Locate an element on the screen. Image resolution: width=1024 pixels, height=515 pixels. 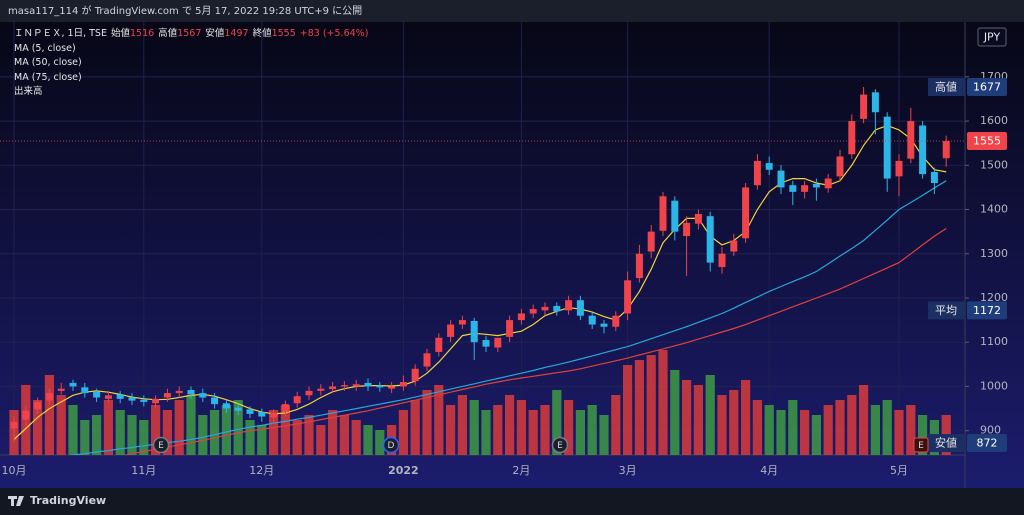
x-tick-label: 10月 is located at coordinates (14, 470).